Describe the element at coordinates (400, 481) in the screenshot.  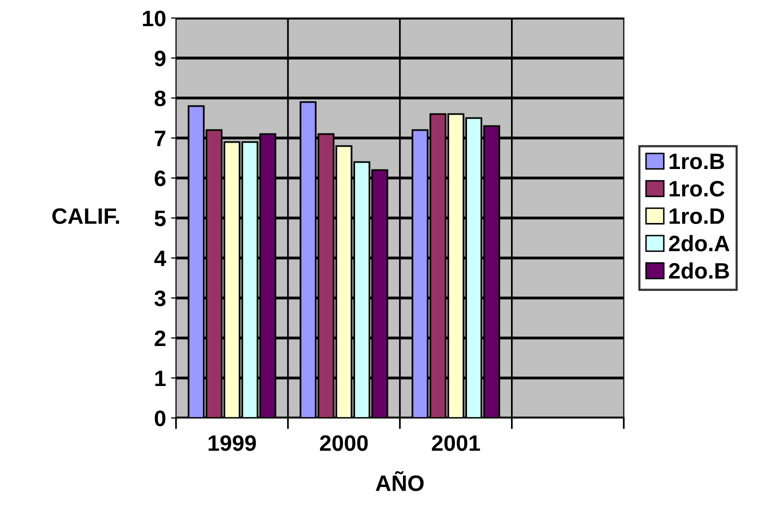
I see `x-axis-title: AÑO` at that location.